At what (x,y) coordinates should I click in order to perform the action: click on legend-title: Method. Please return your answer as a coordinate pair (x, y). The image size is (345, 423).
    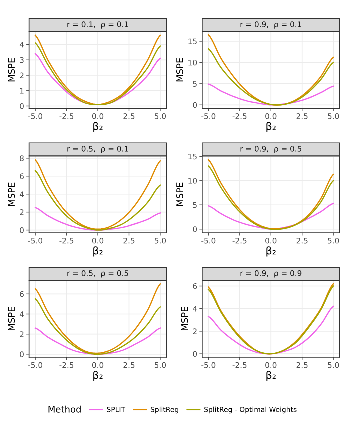
    Looking at the image, I should click on (64, 409).